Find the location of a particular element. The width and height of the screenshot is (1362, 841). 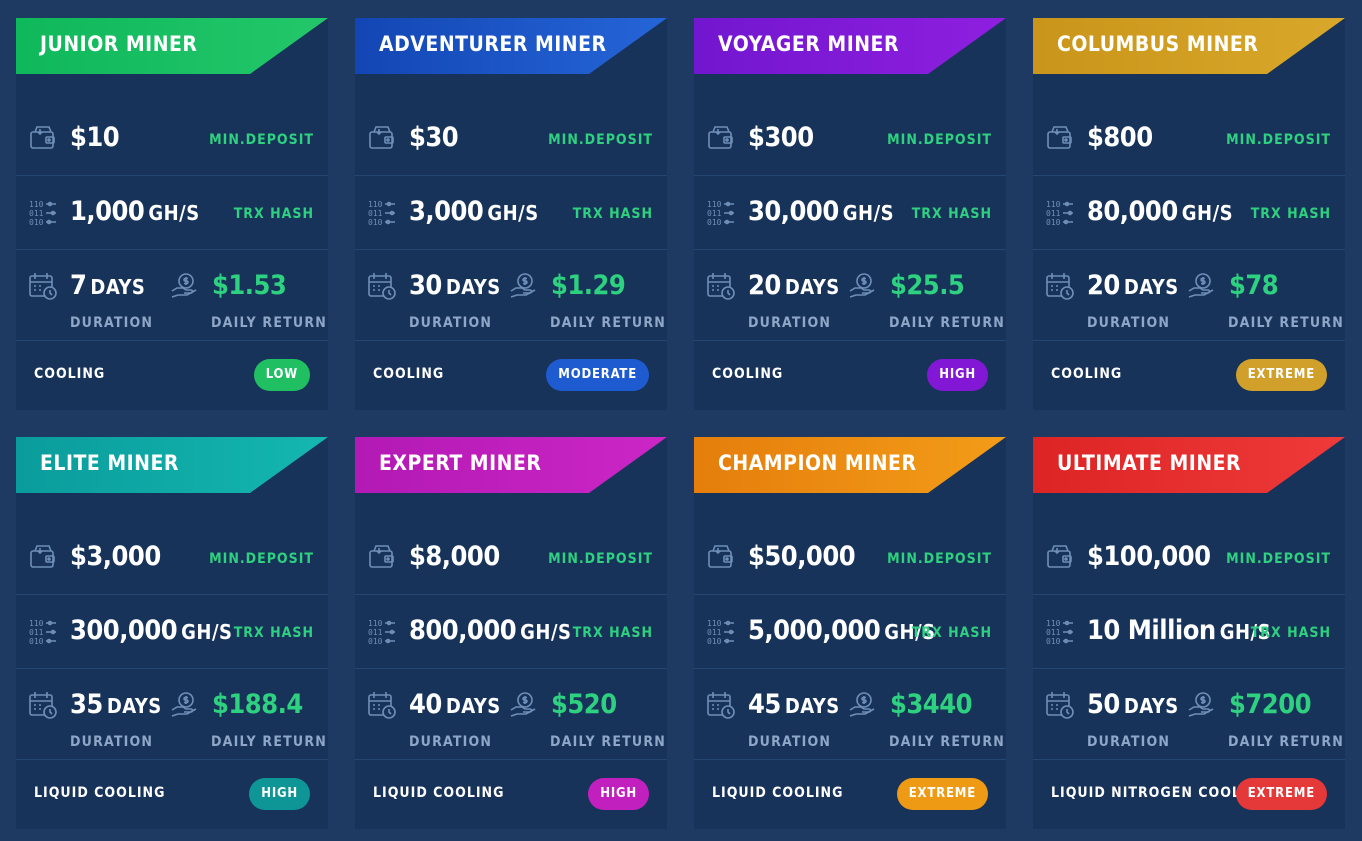

hash-rate-value: 80,000 GH/S is located at coordinates (1160, 211).